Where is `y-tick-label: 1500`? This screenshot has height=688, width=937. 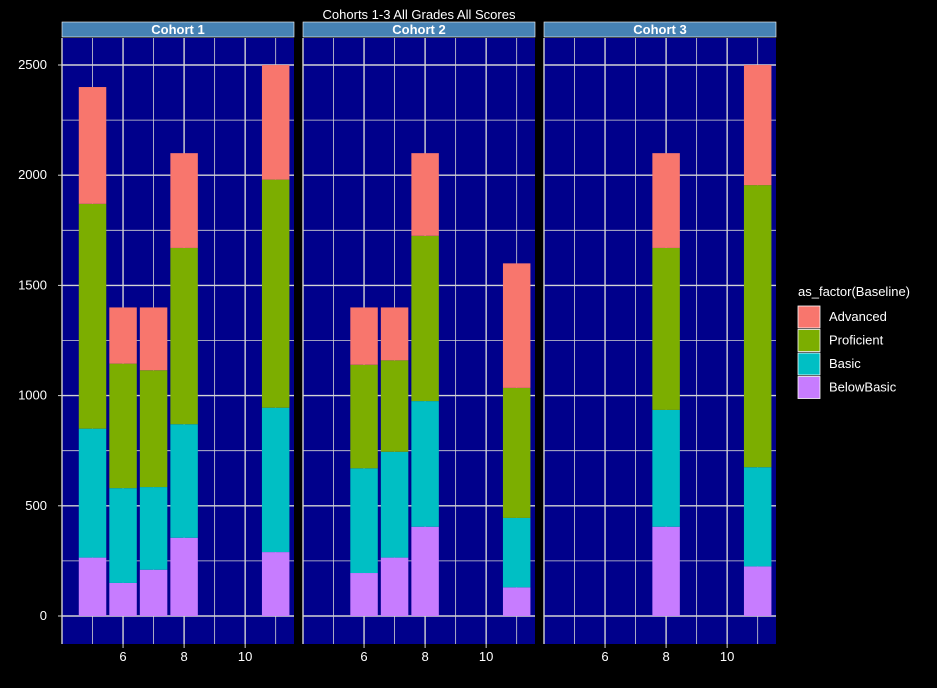 y-tick-label: 1500 is located at coordinates (32, 284).